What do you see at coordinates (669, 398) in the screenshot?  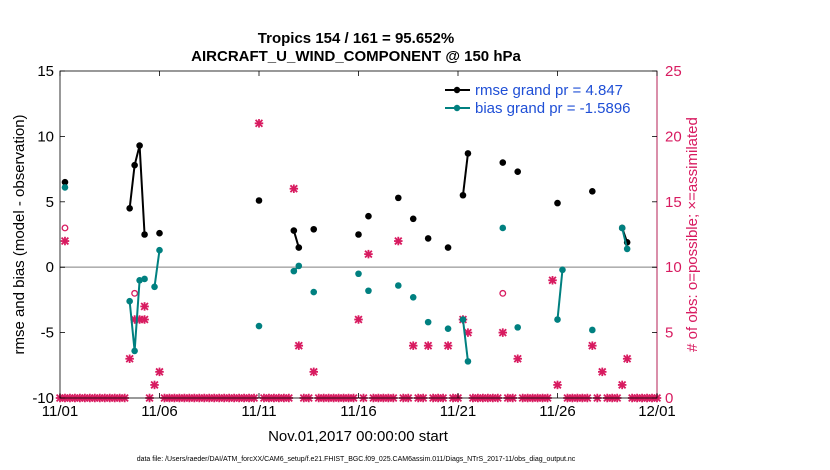 I see `y2-tick-label: 0` at bounding box center [669, 398].